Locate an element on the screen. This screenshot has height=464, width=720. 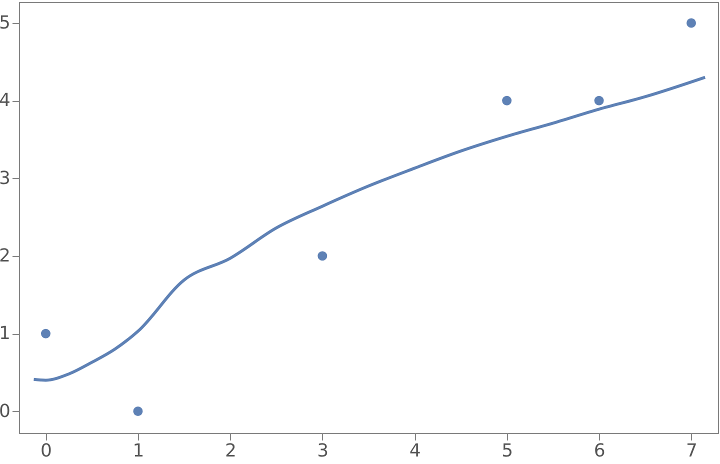
x-tick-label: 3 is located at coordinates (323, 451).